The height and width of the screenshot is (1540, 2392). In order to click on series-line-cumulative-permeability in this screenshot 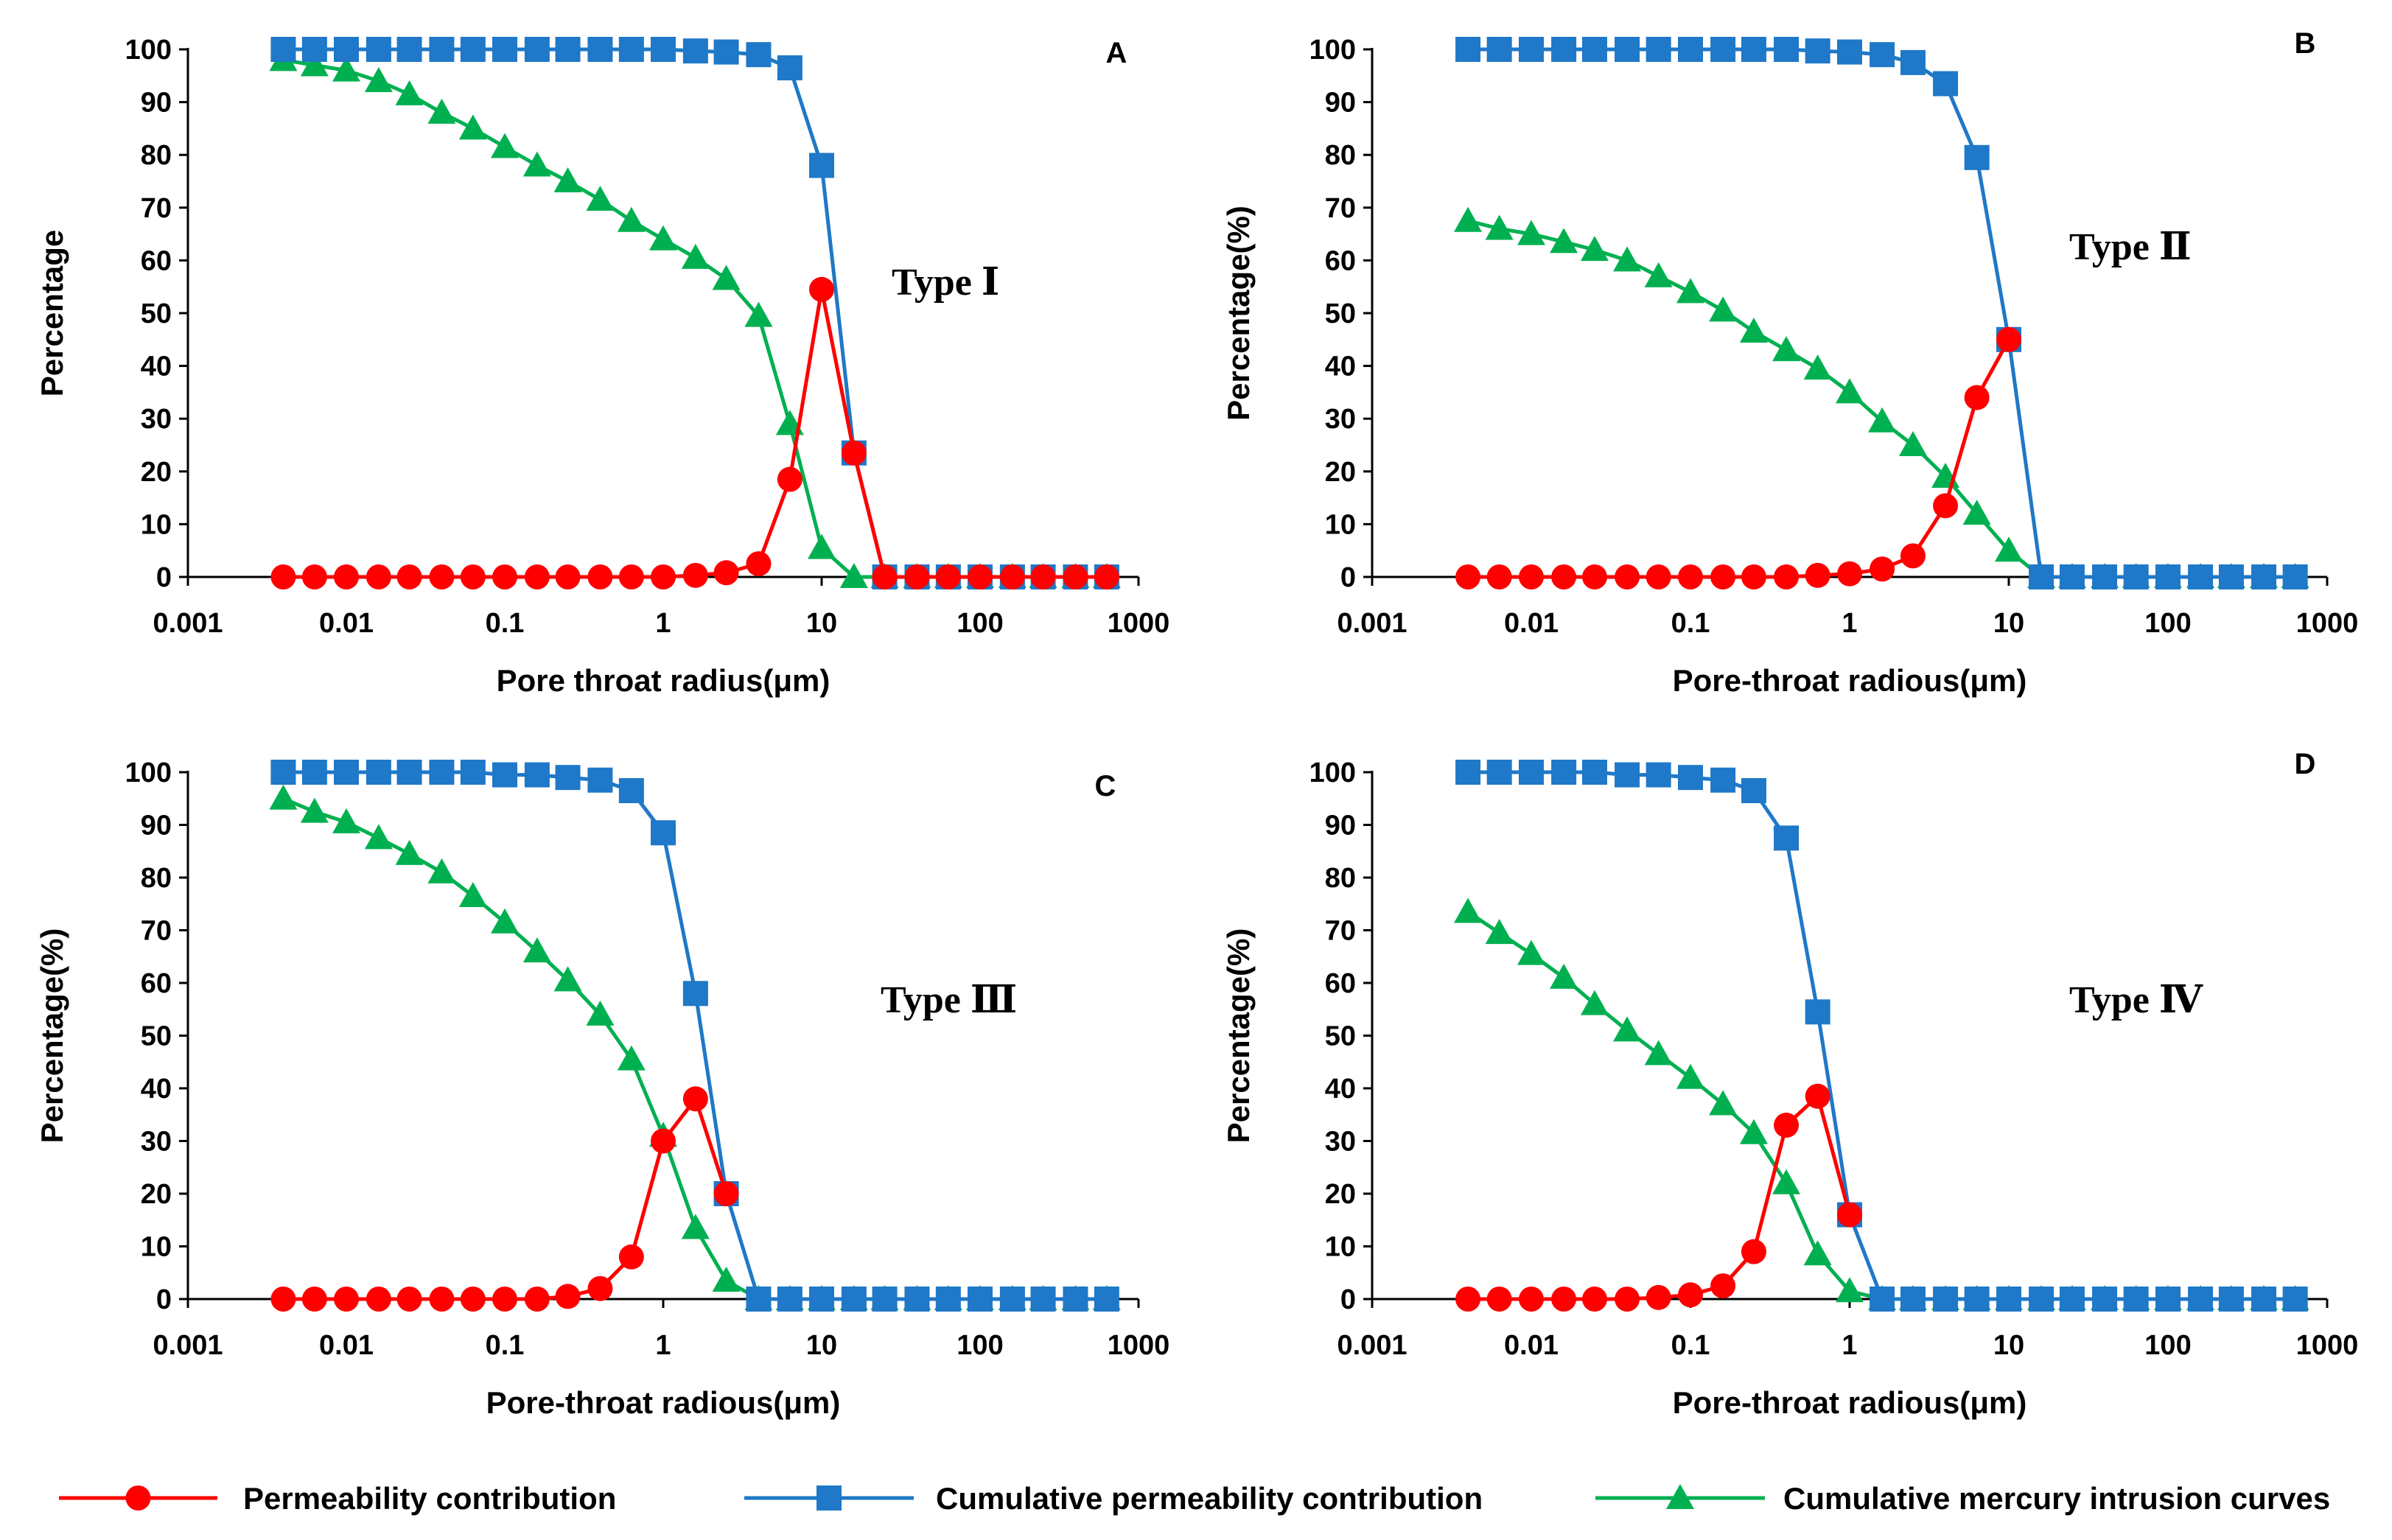, I will do `click(1881, 313)`.